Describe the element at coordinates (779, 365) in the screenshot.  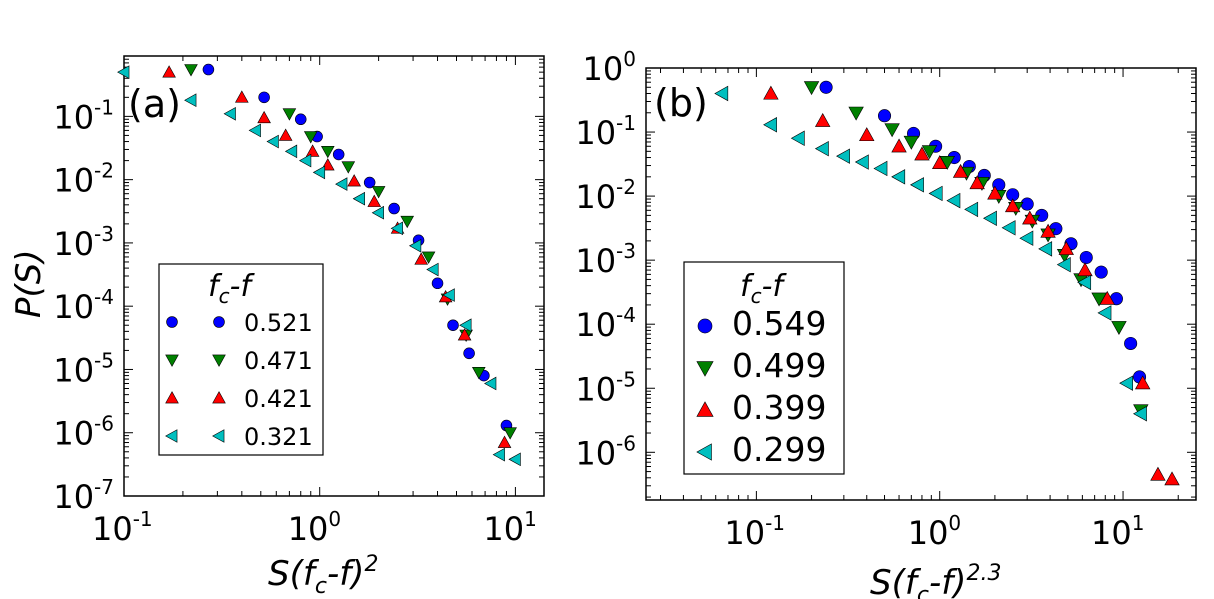
I see `legend-entry-label: 0.499` at that location.